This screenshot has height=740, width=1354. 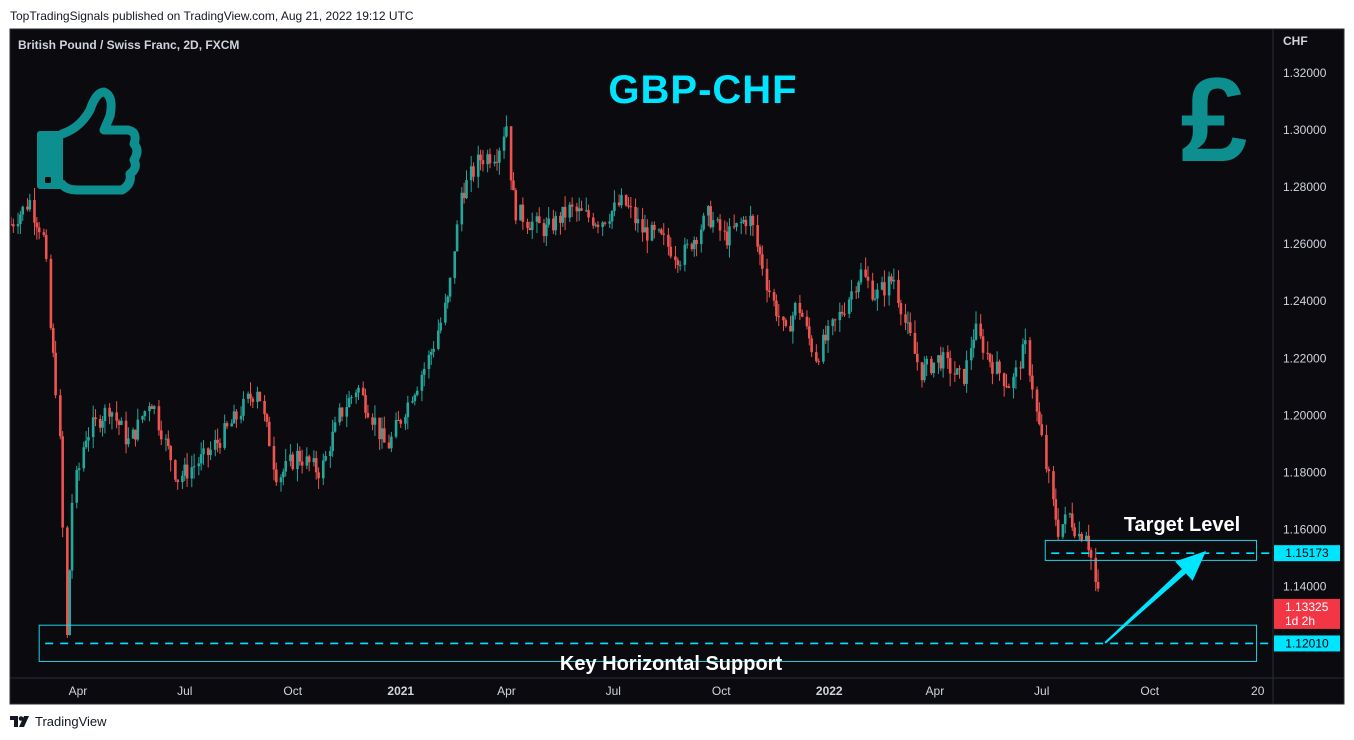 What do you see at coordinates (1295, 41) in the screenshot?
I see `currency-label: CHF` at bounding box center [1295, 41].